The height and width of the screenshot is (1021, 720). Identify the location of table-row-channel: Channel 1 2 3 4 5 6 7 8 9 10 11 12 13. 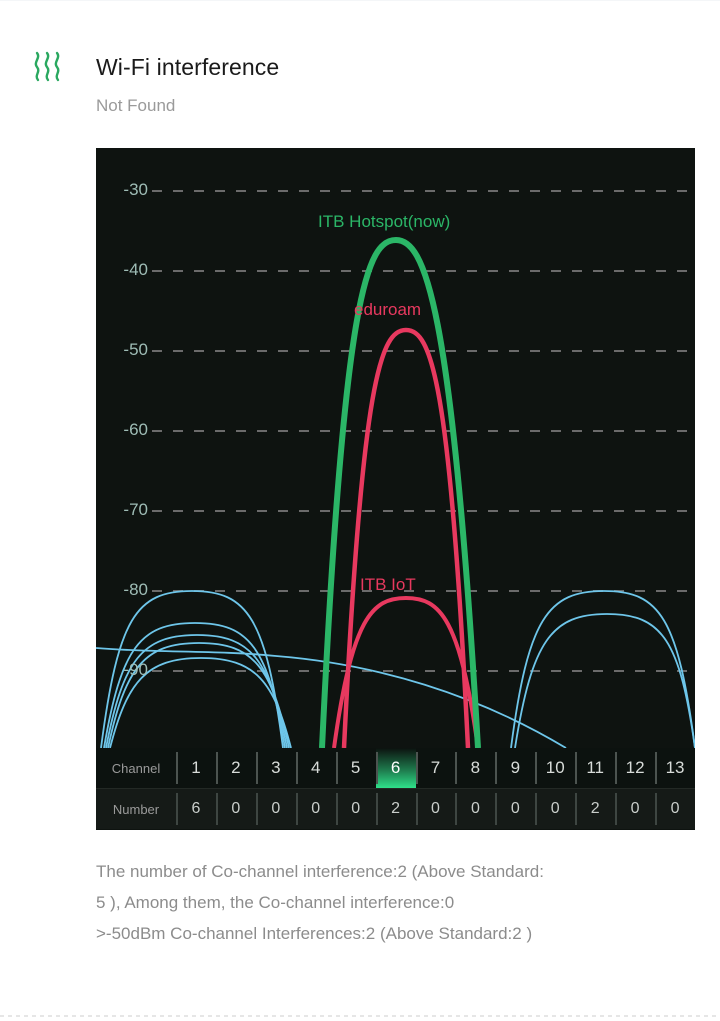
(395, 768).